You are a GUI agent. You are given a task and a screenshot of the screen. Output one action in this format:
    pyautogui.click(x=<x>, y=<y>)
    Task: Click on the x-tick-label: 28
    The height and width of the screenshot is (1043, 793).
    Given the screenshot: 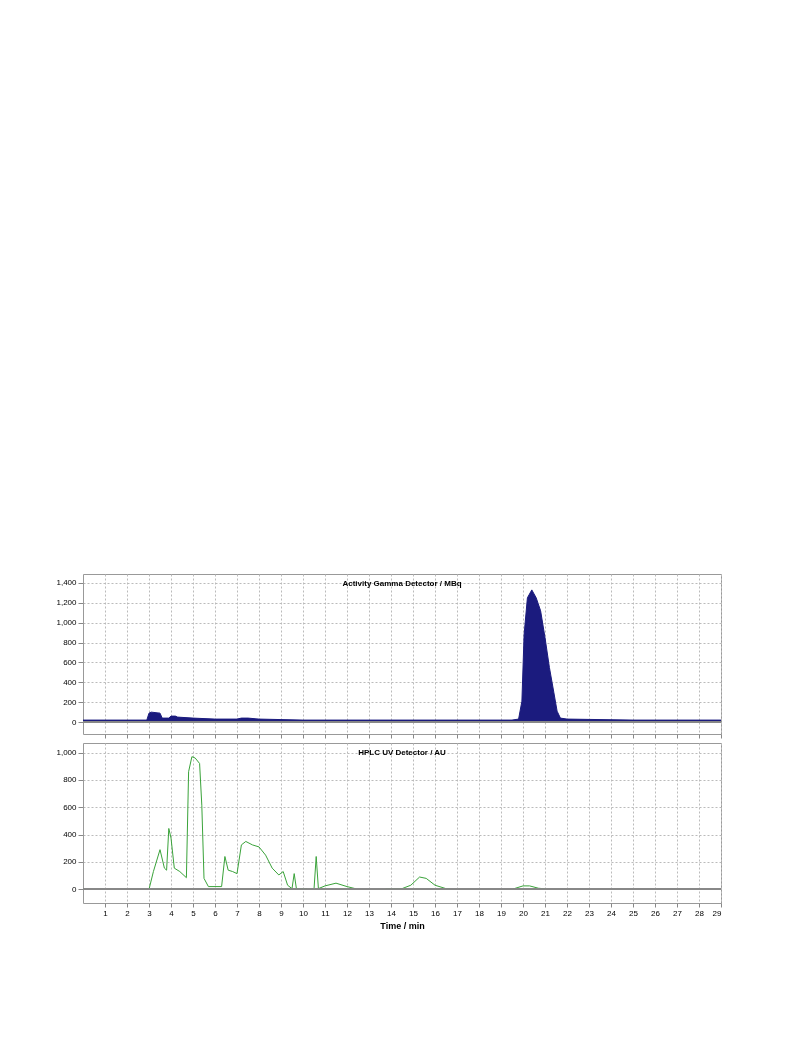 What is the action you would take?
    pyautogui.click(x=700, y=913)
    